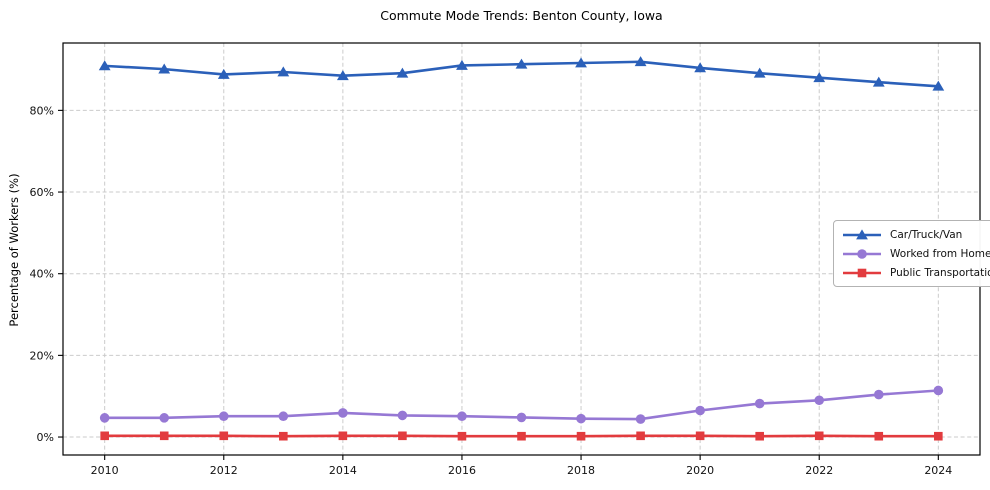  I want to click on legend-label: Car/Truck/Van, so click(926, 234).